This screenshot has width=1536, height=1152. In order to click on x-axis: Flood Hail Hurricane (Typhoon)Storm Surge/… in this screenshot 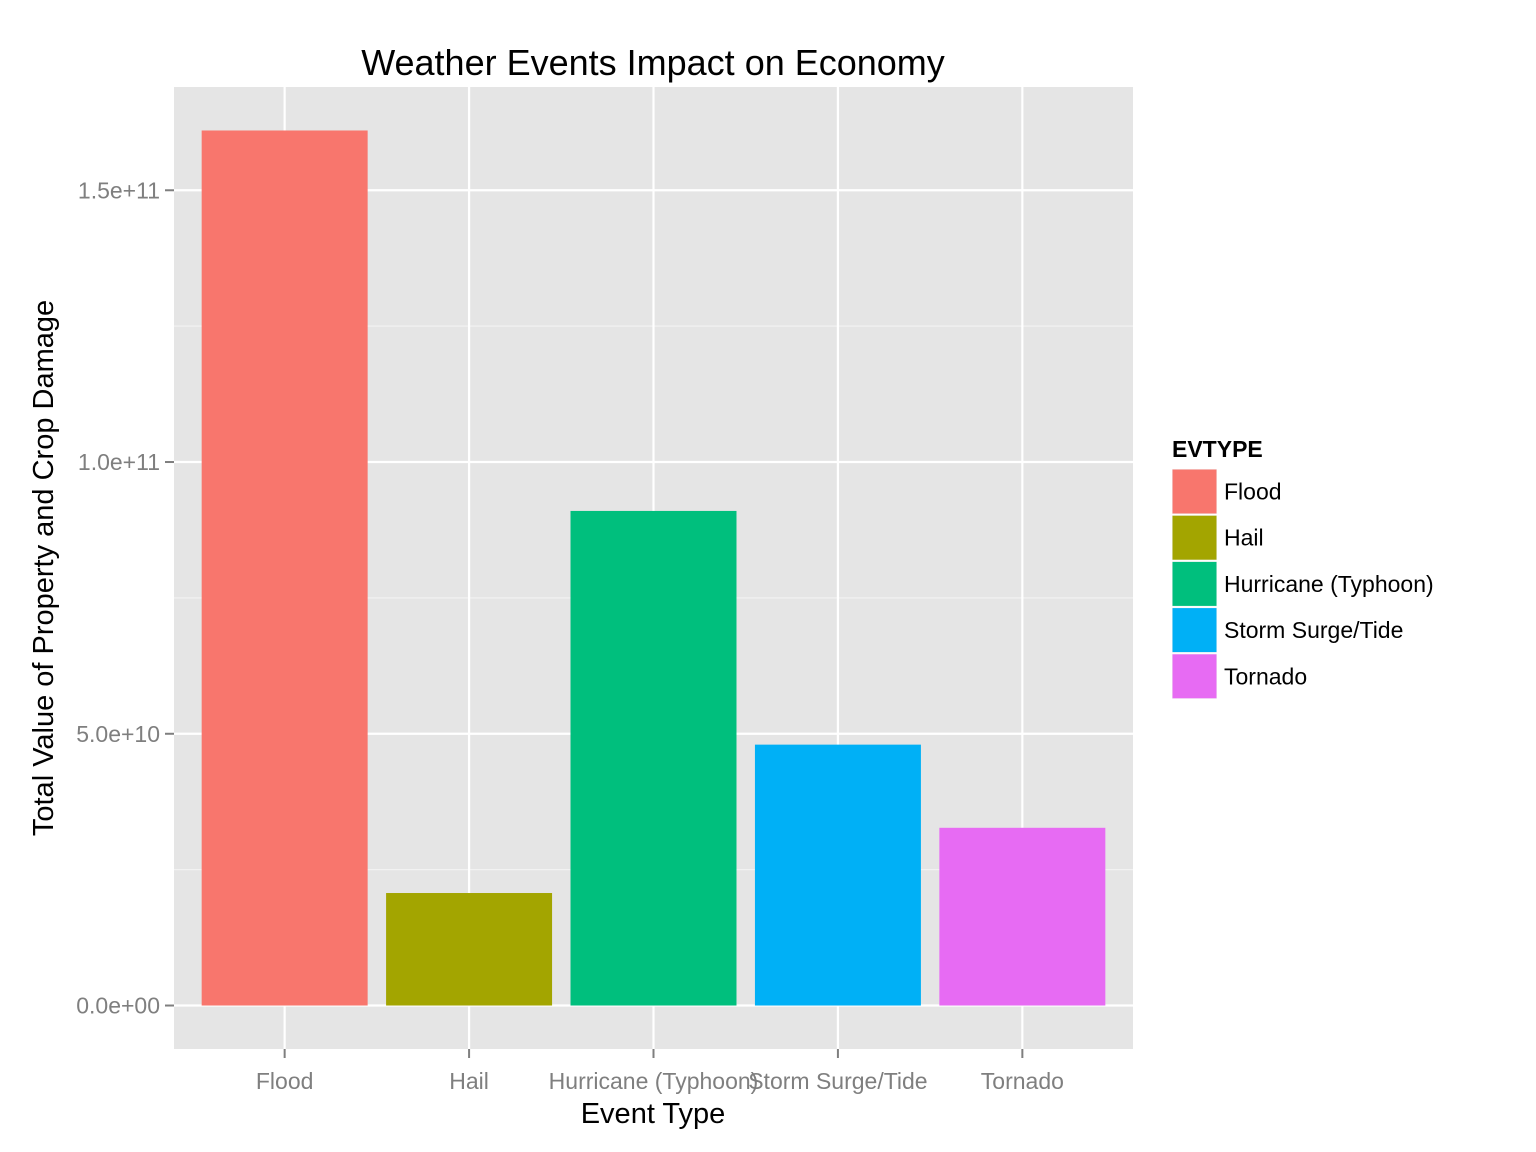, I will do `click(660, 1071)`.